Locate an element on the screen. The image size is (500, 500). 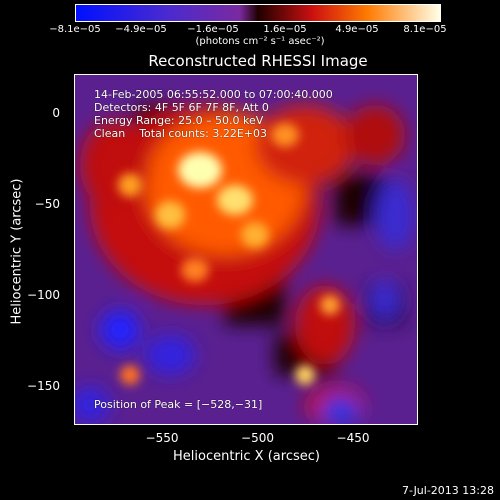
detectors-annotation: Detectors: 4F 5F 6F 7F 8F, Att 0 is located at coordinates (181, 107).